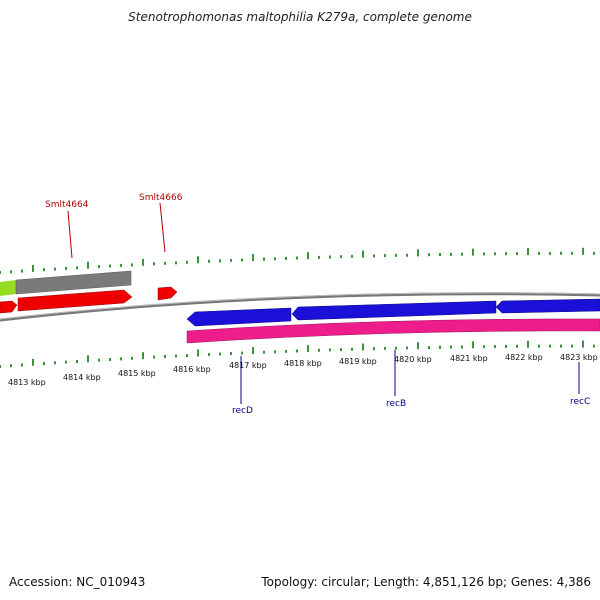 Image resolution: width=600 pixels, height=600 pixels. I want to click on reverse-gene-recb, so click(394, 310).